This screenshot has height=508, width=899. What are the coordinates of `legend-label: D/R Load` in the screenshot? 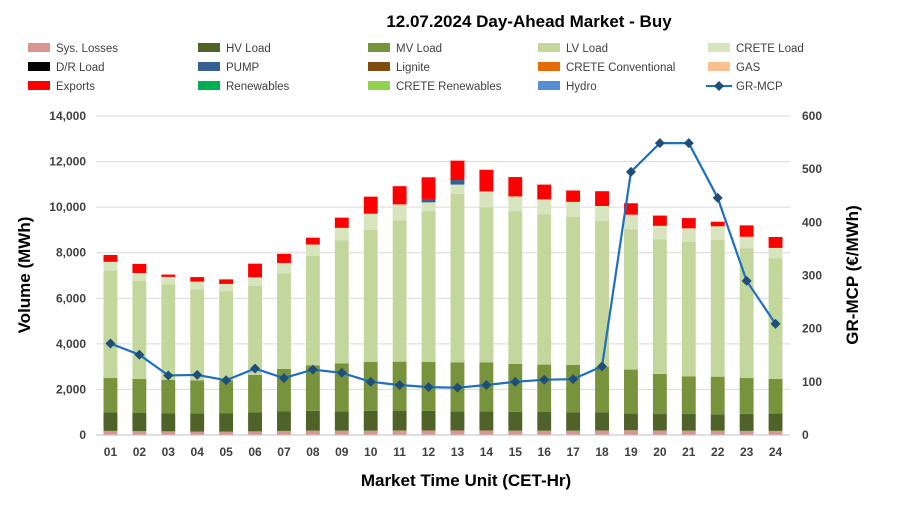 It's located at (80, 68).